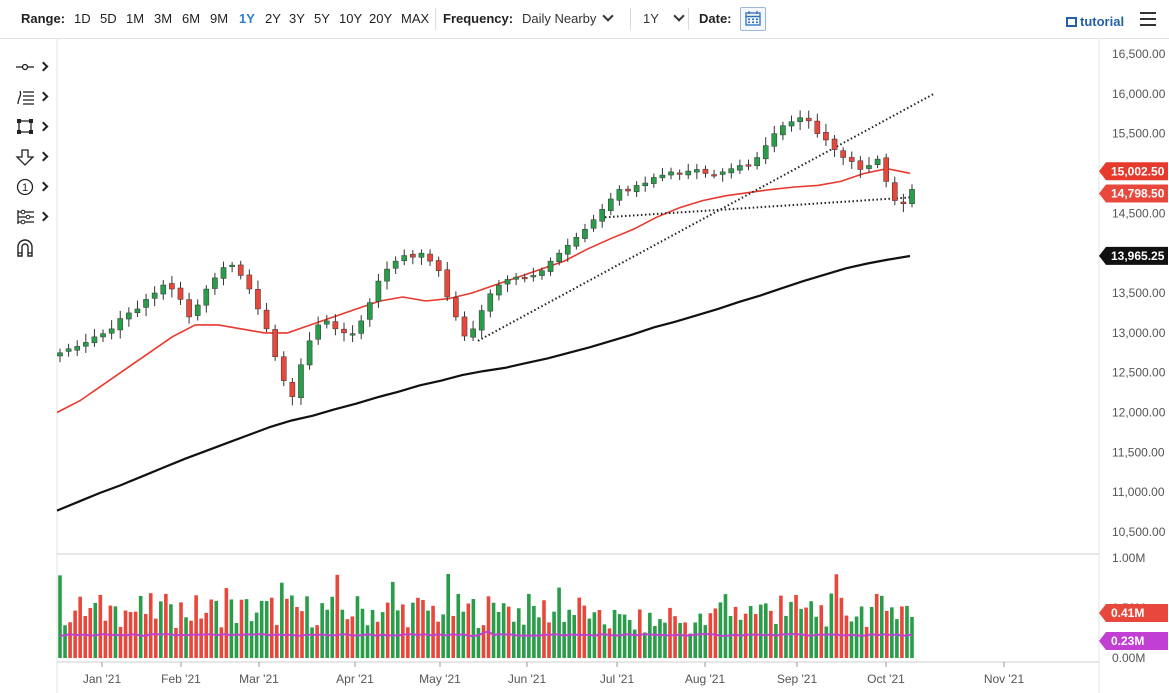 The height and width of the screenshot is (693, 1169). What do you see at coordinates (1139, 213) in the screenshot?
I see `price-tick-label: 14,500.00` at bounding box center [1139, 213].